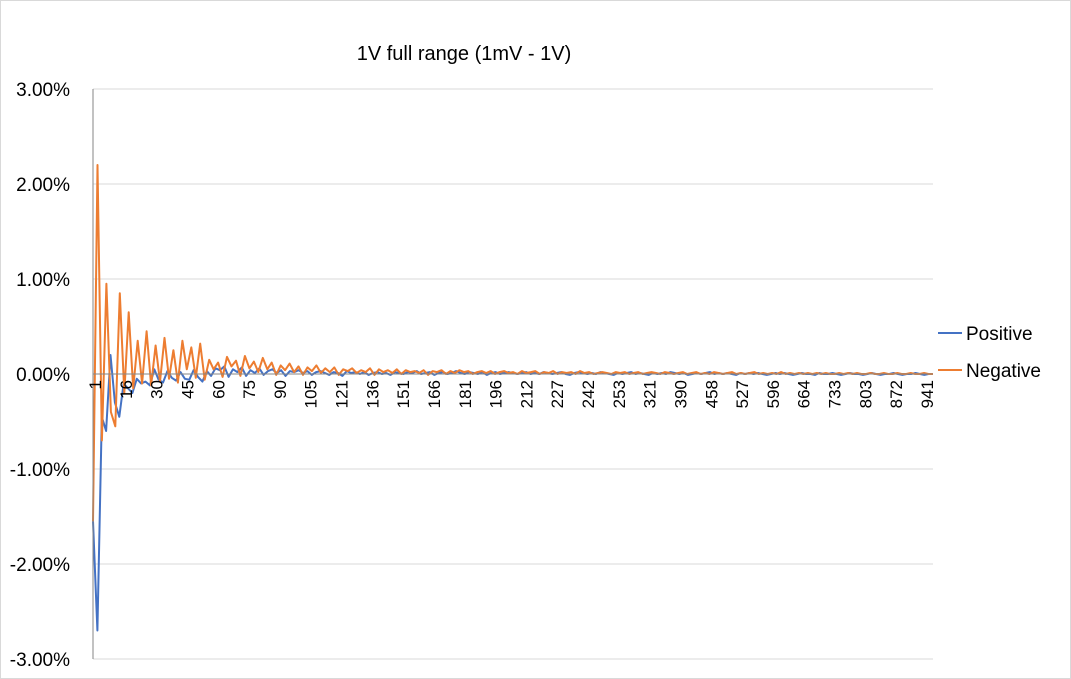  I want to click on x-tick-label: 596, so click(773, 394).